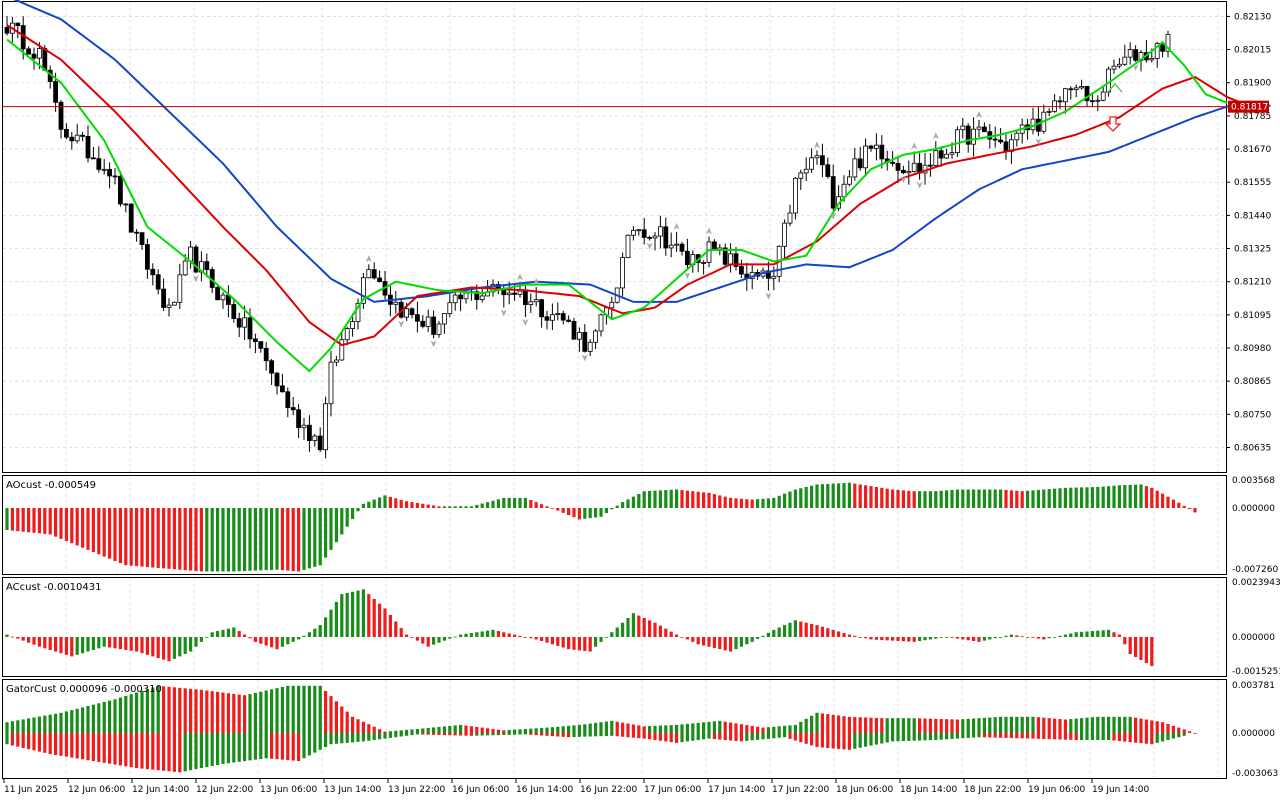 The width and height of the screenshot is (1280, 800). Describe the element at coordinates (1249, 108) in the screenshot. I see `current-price-value: 0.81817` at that location.